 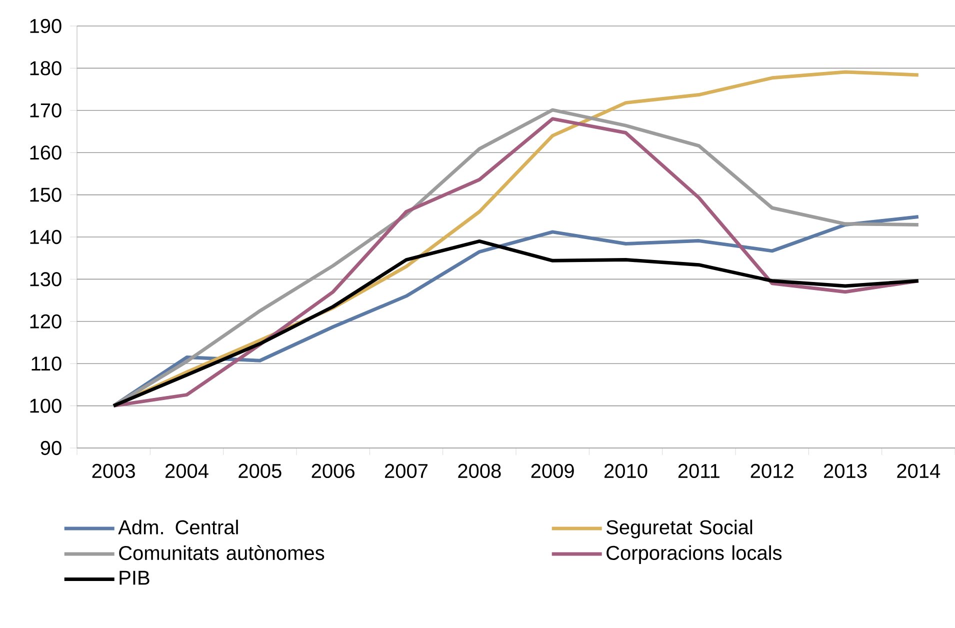 I want to click on y-tick-label: 120, so click(x=46, y=321).